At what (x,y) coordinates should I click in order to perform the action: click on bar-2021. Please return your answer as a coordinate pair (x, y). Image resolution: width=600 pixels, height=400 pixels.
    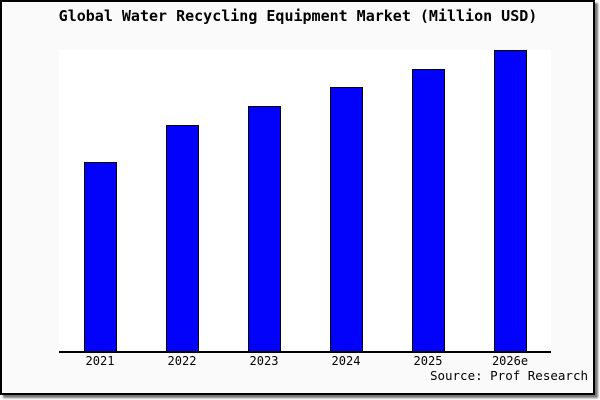
    Looking at the image, I should click on (100, 256).